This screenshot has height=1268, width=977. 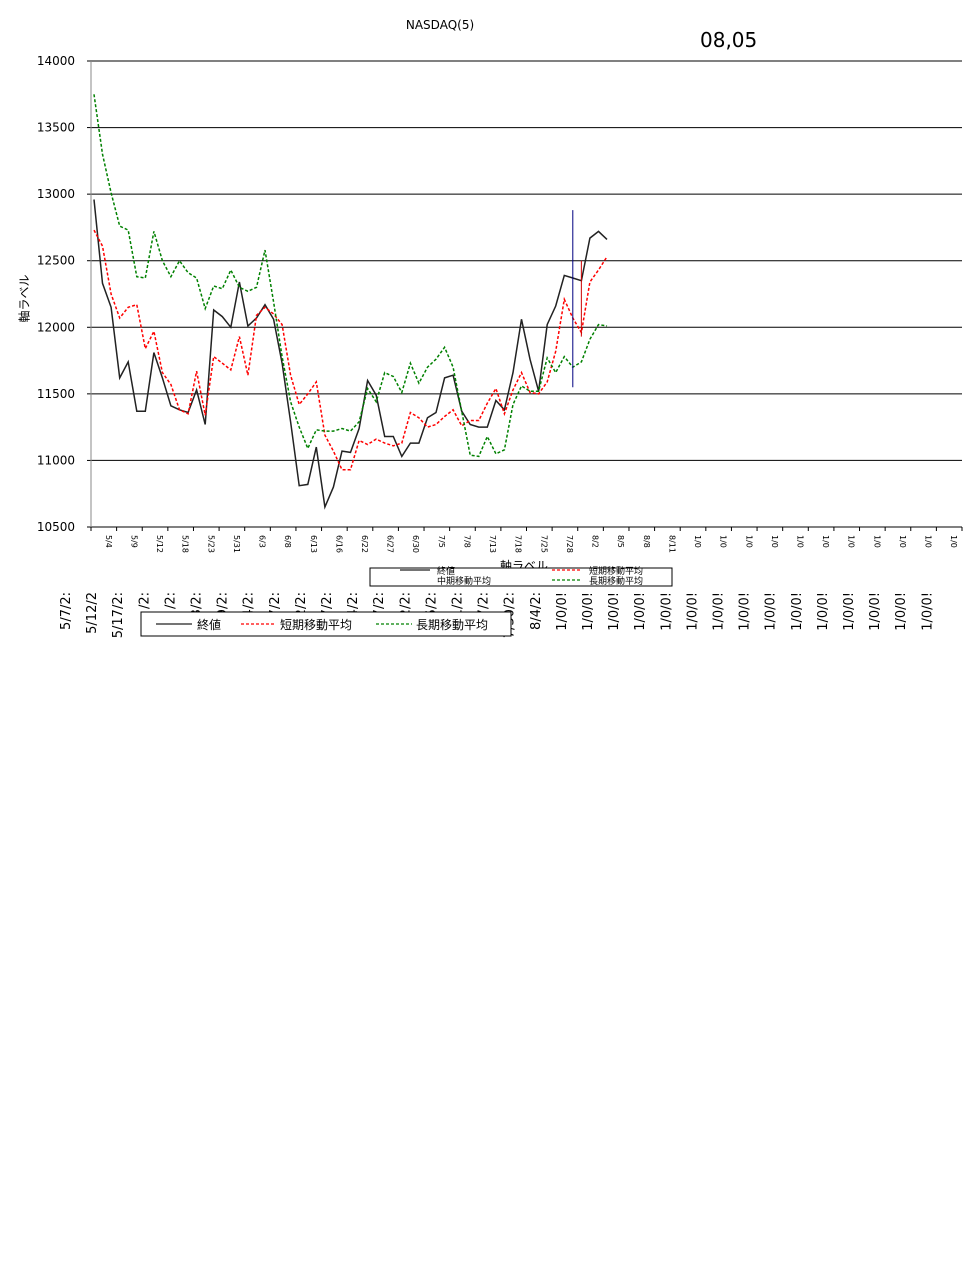 I want to click on x-tick-label: 8/5, so click(x=620, y=541).